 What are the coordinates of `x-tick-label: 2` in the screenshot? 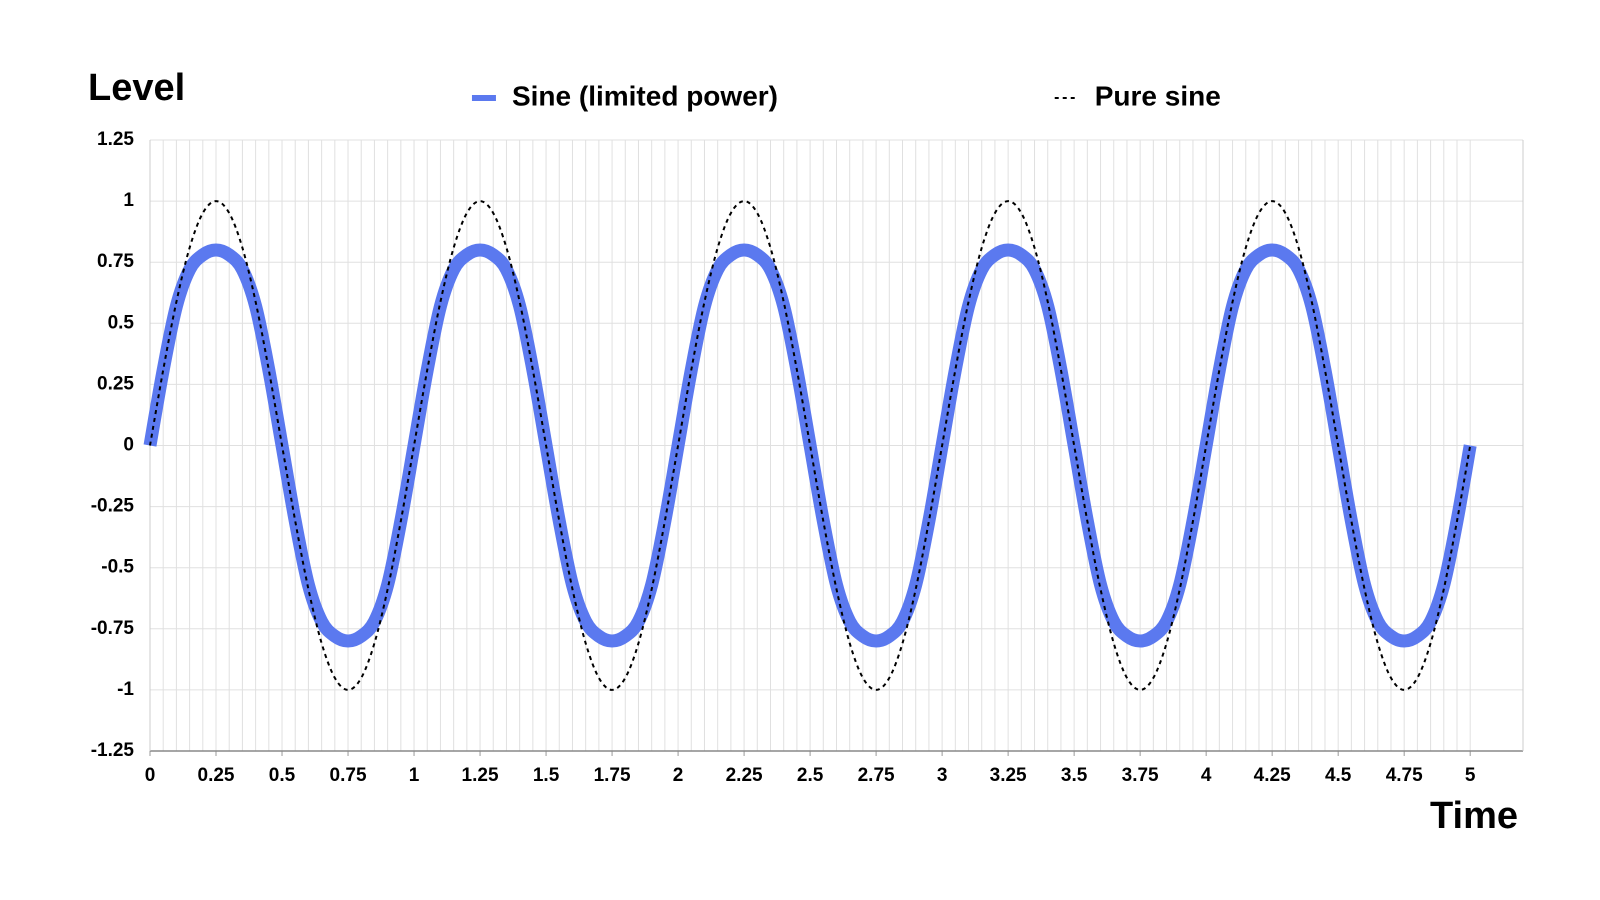 It's located at (678, 775).